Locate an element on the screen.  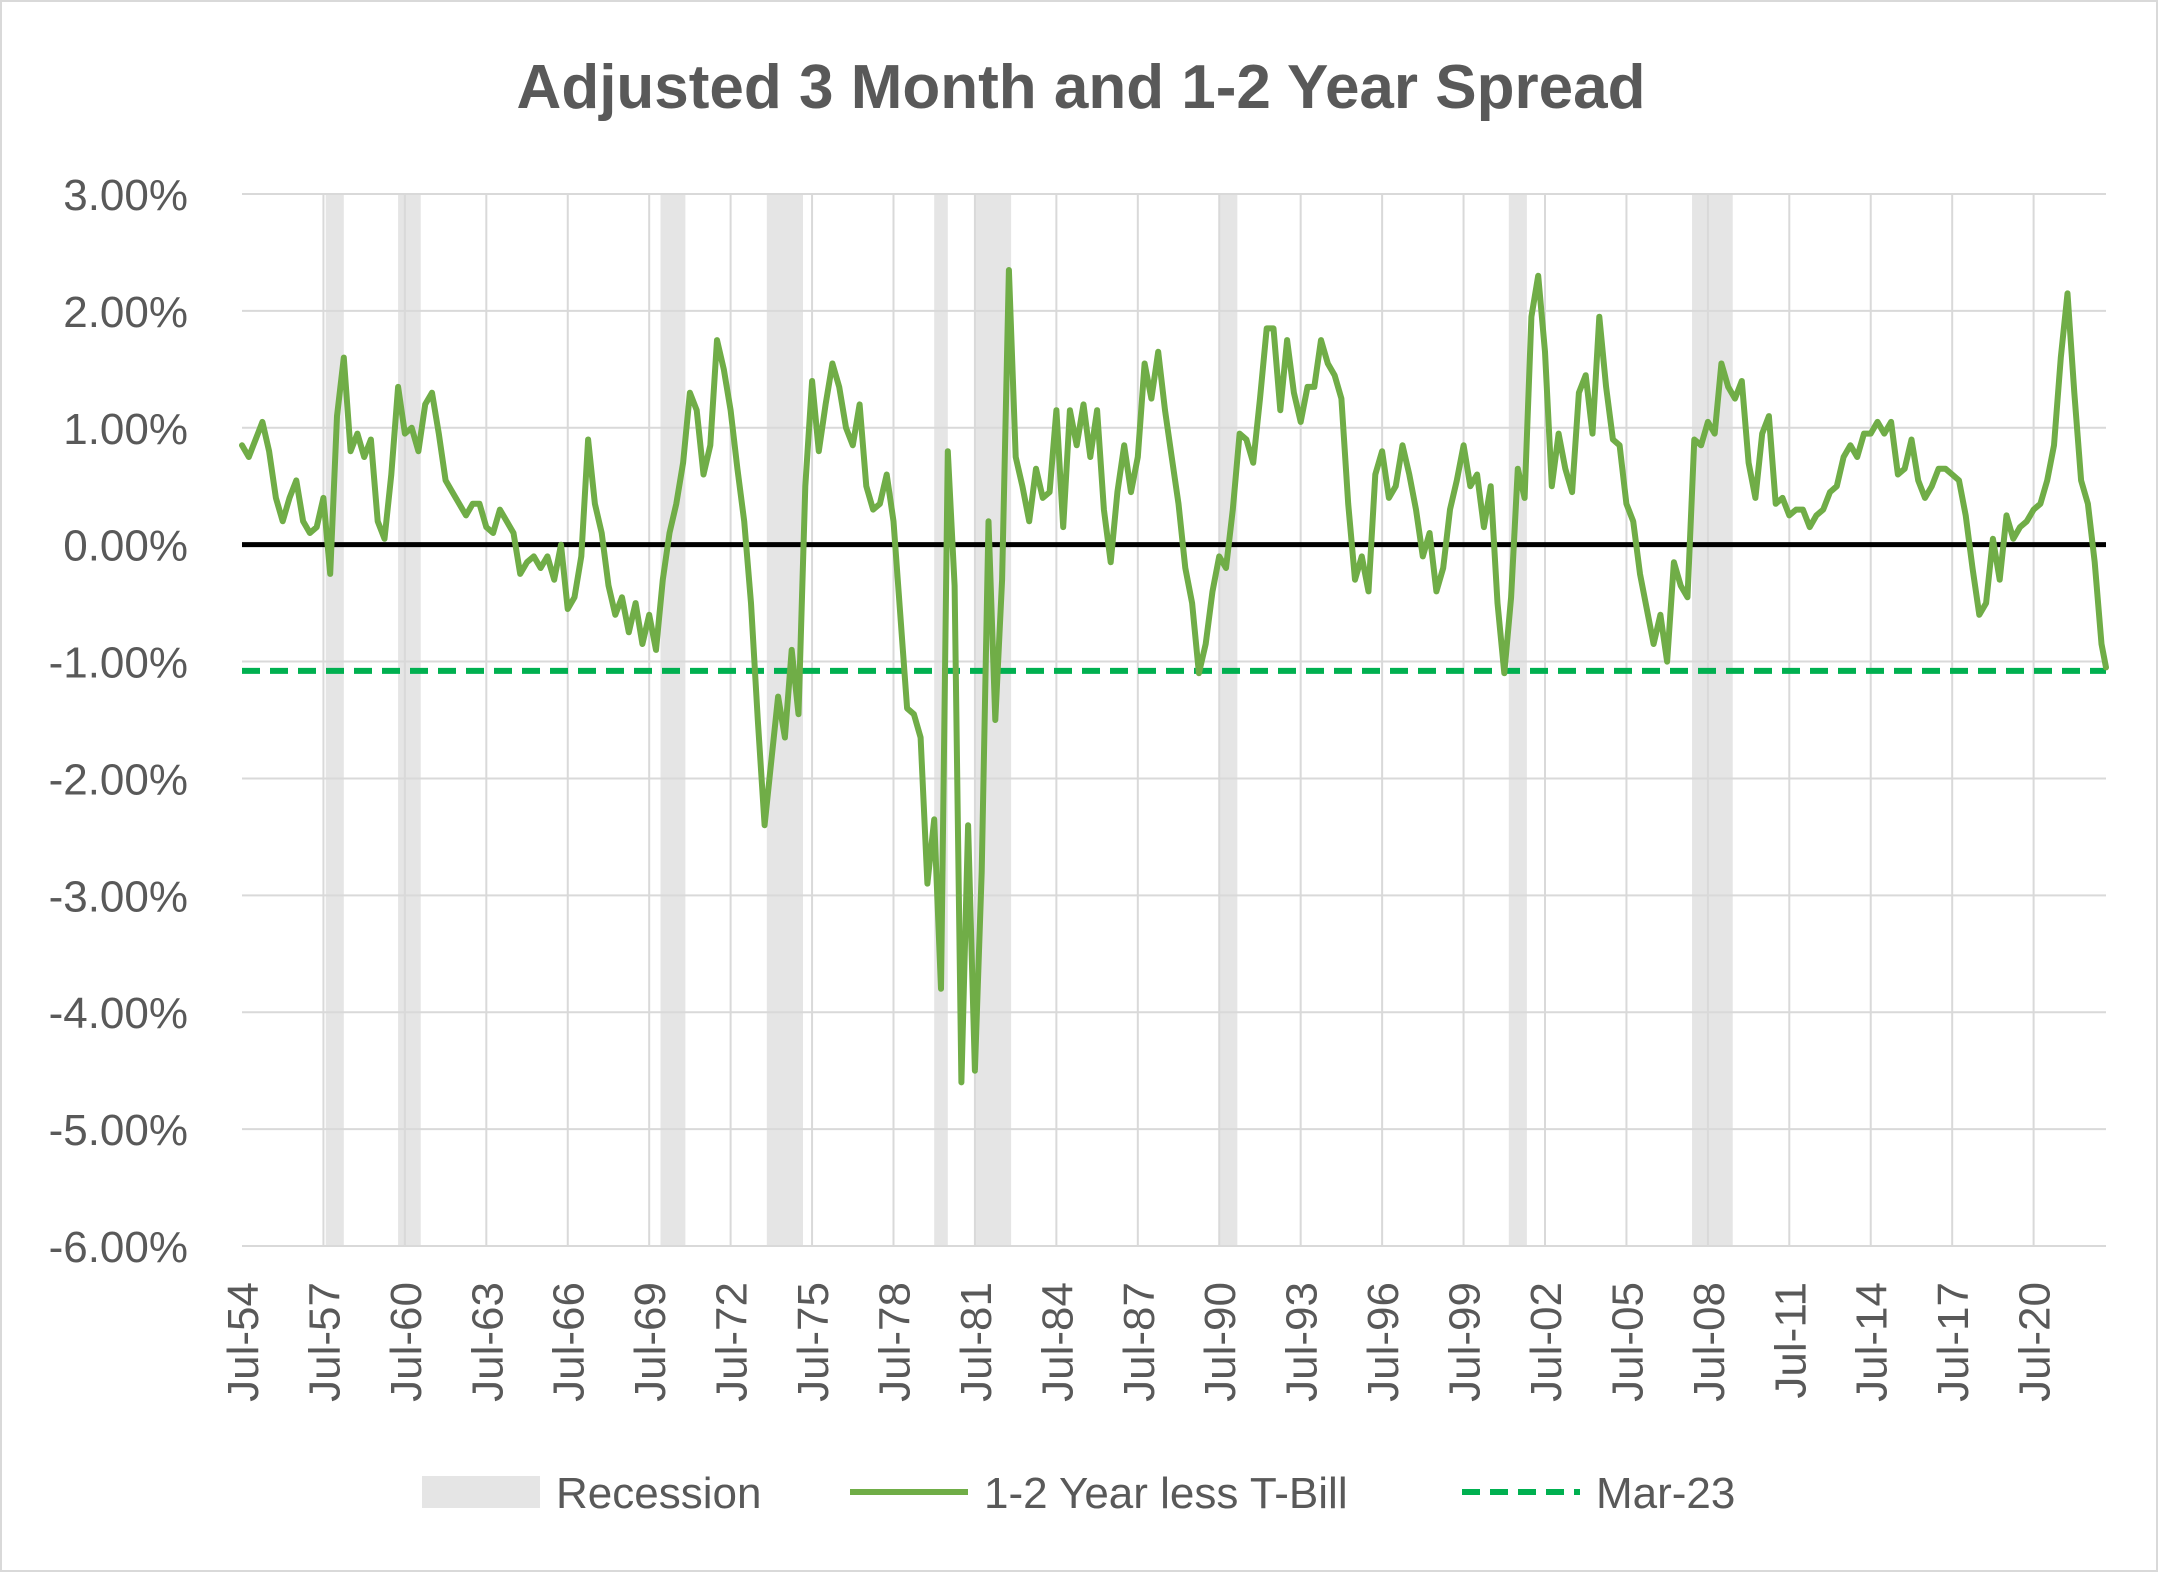
x-tick-label: Jul-20 is located at coordinates (2035, 1342).